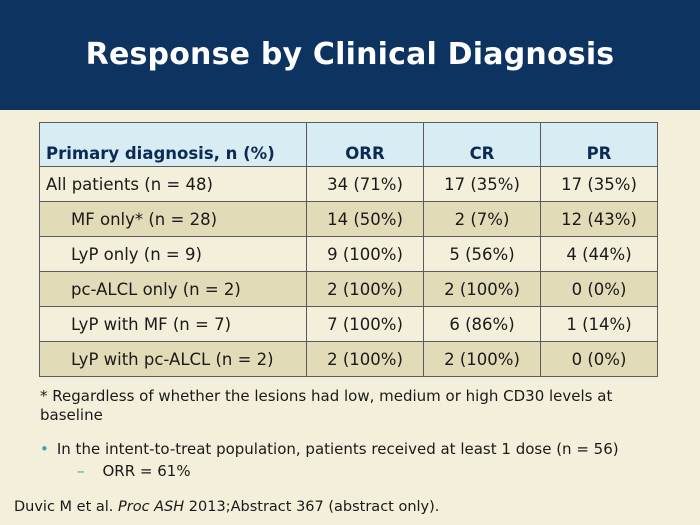  Describe the element at coordinates (482, 324) in the screenshot. I see `cr-cell: 6 (86%)` at that location.